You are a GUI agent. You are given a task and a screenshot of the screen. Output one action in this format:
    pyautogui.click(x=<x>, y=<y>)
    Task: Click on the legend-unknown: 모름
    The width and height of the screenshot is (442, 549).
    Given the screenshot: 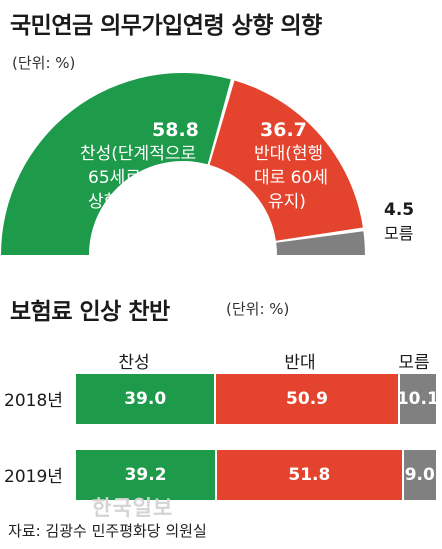 What is the action you would take?
    pyautogui.click(x=414, y=363)
    